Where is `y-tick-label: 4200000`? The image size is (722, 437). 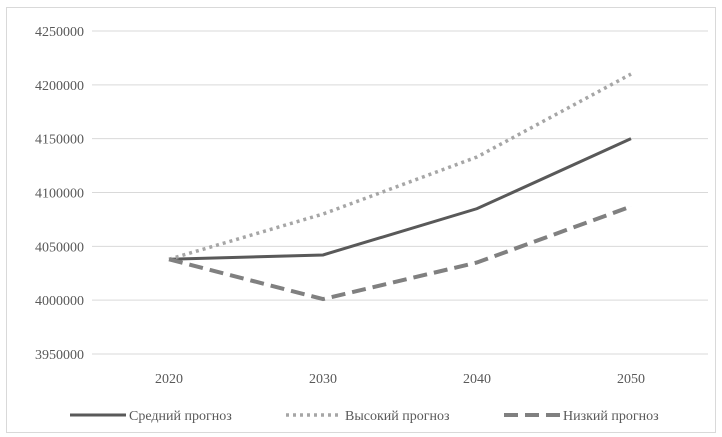
y-tick-label: 4200000 is located at coordinates (59, 86).